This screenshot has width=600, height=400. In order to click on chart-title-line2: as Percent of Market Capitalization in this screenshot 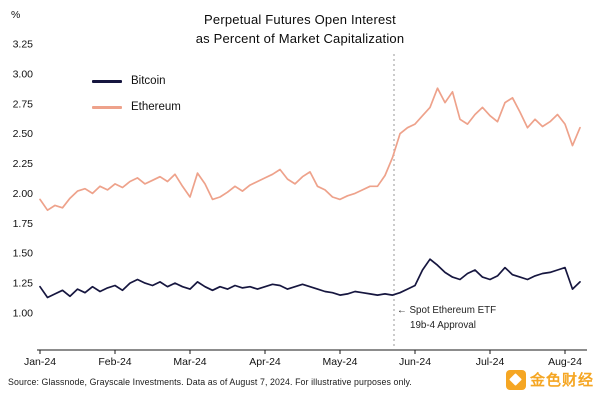, I will do `click(300, 38)`.